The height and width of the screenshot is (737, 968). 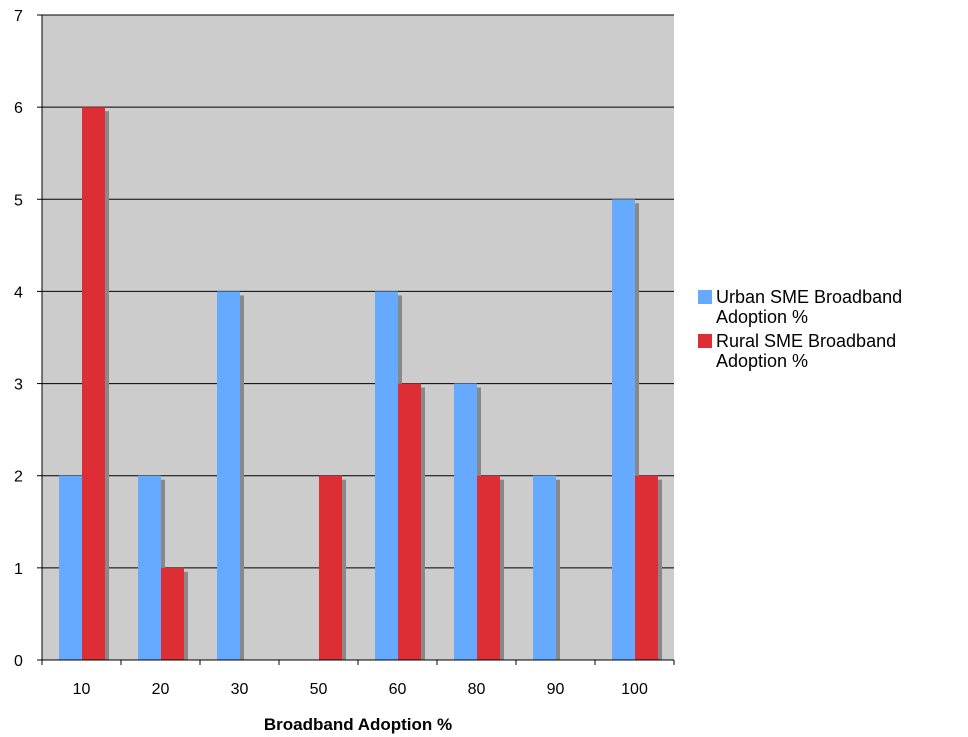 I want to click on x-tick-label-30: 30, so click(x=240, y=689).